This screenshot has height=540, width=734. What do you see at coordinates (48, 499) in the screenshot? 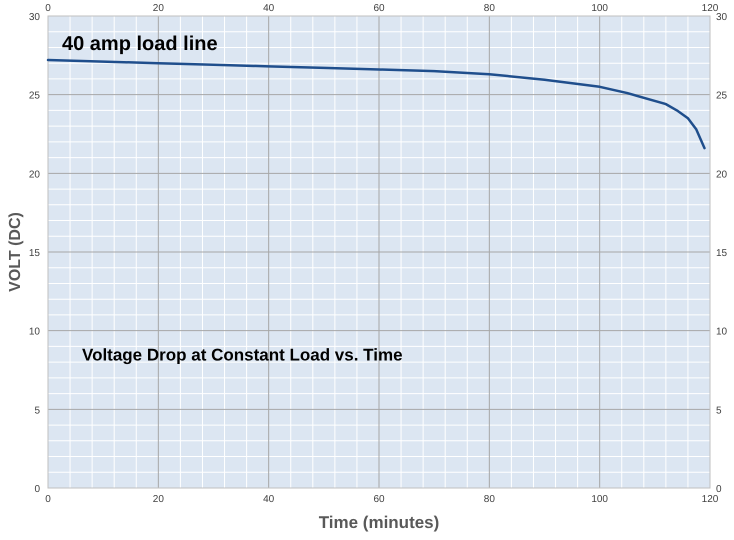
I see `x2-tick-label: 0` at bounding box center [48, 499].